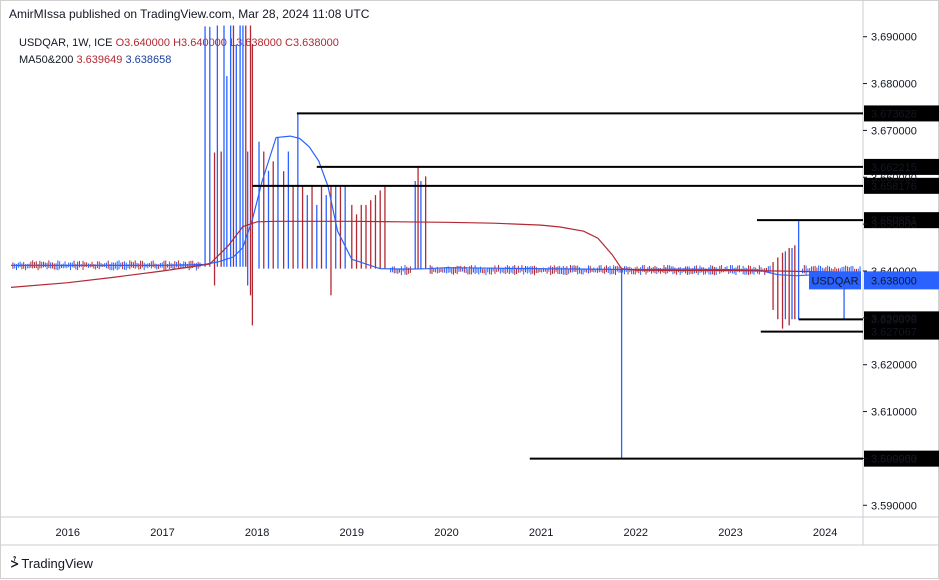  I want to click on current-price-tag, so click(901, 280).